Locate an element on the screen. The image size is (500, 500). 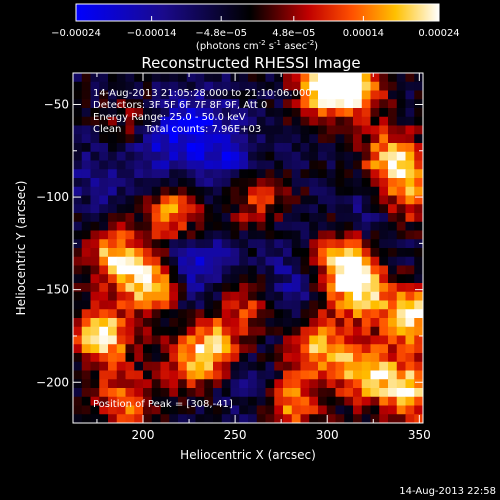
y-tick-label: −150 is located at coordinates (52, 290).